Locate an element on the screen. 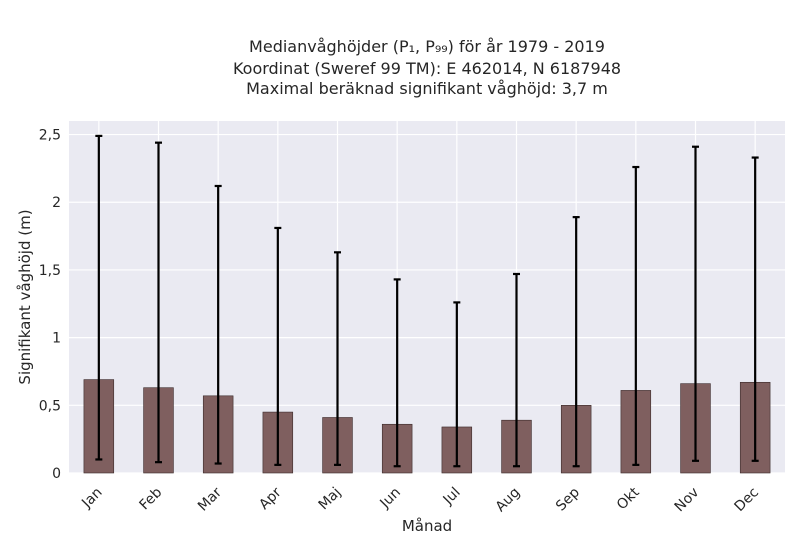 The height and width of the screenshot is (550, 800). x-tick-label-jun: Jun is located at coordinates (390, 498).